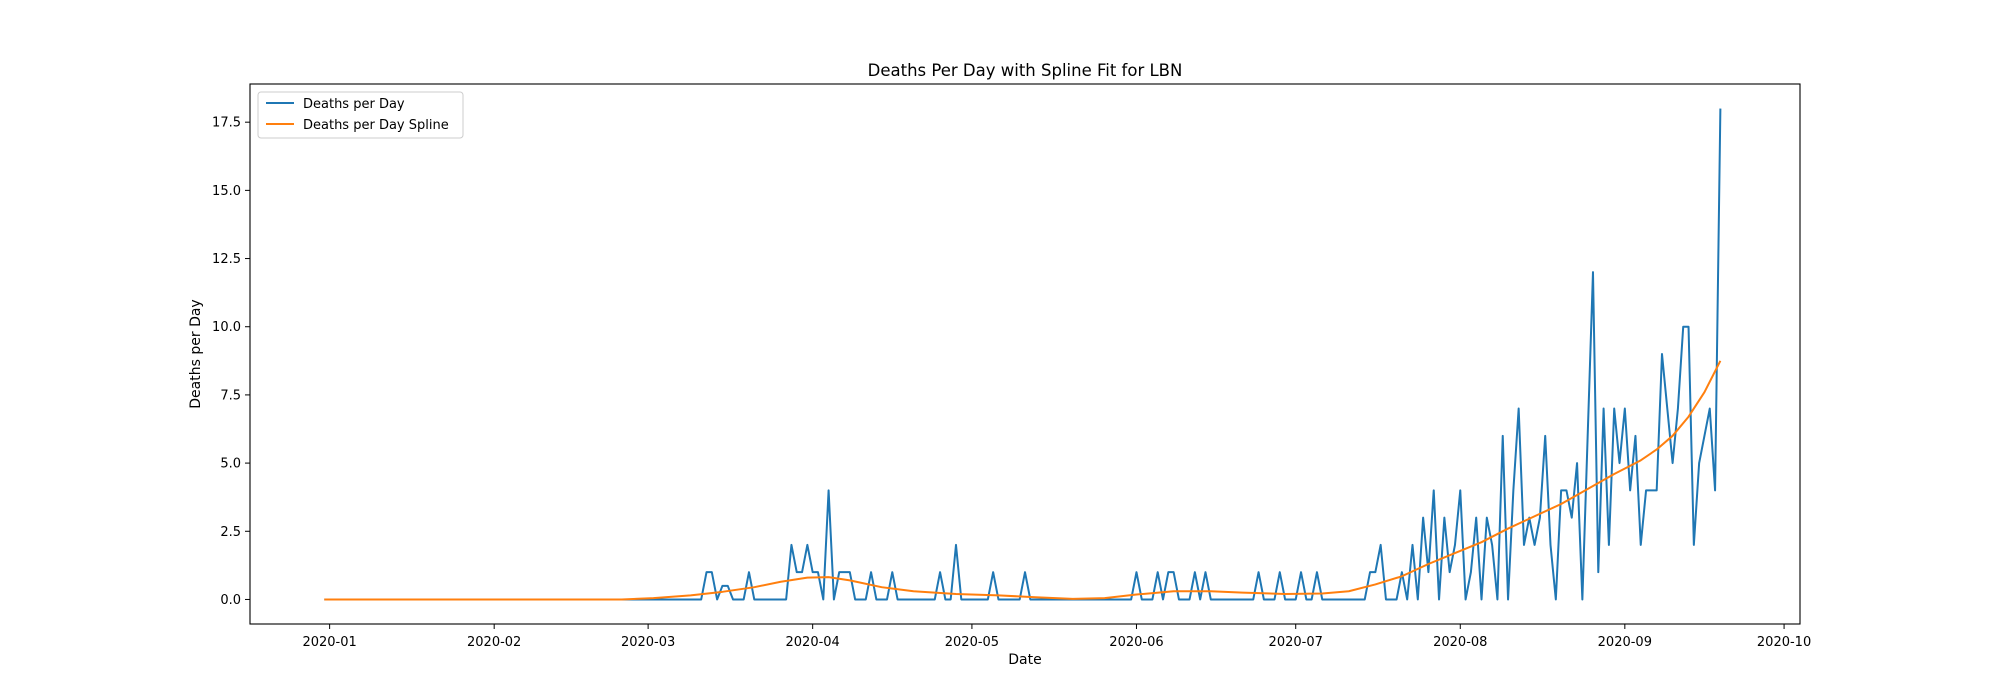 Image resolution: width=2000 pixels, height=700 pixels. What do you see at coordinates (230, 395) in the screenshot?
I see `y-tick-label: 7.5` at bounding box center [230, 395].